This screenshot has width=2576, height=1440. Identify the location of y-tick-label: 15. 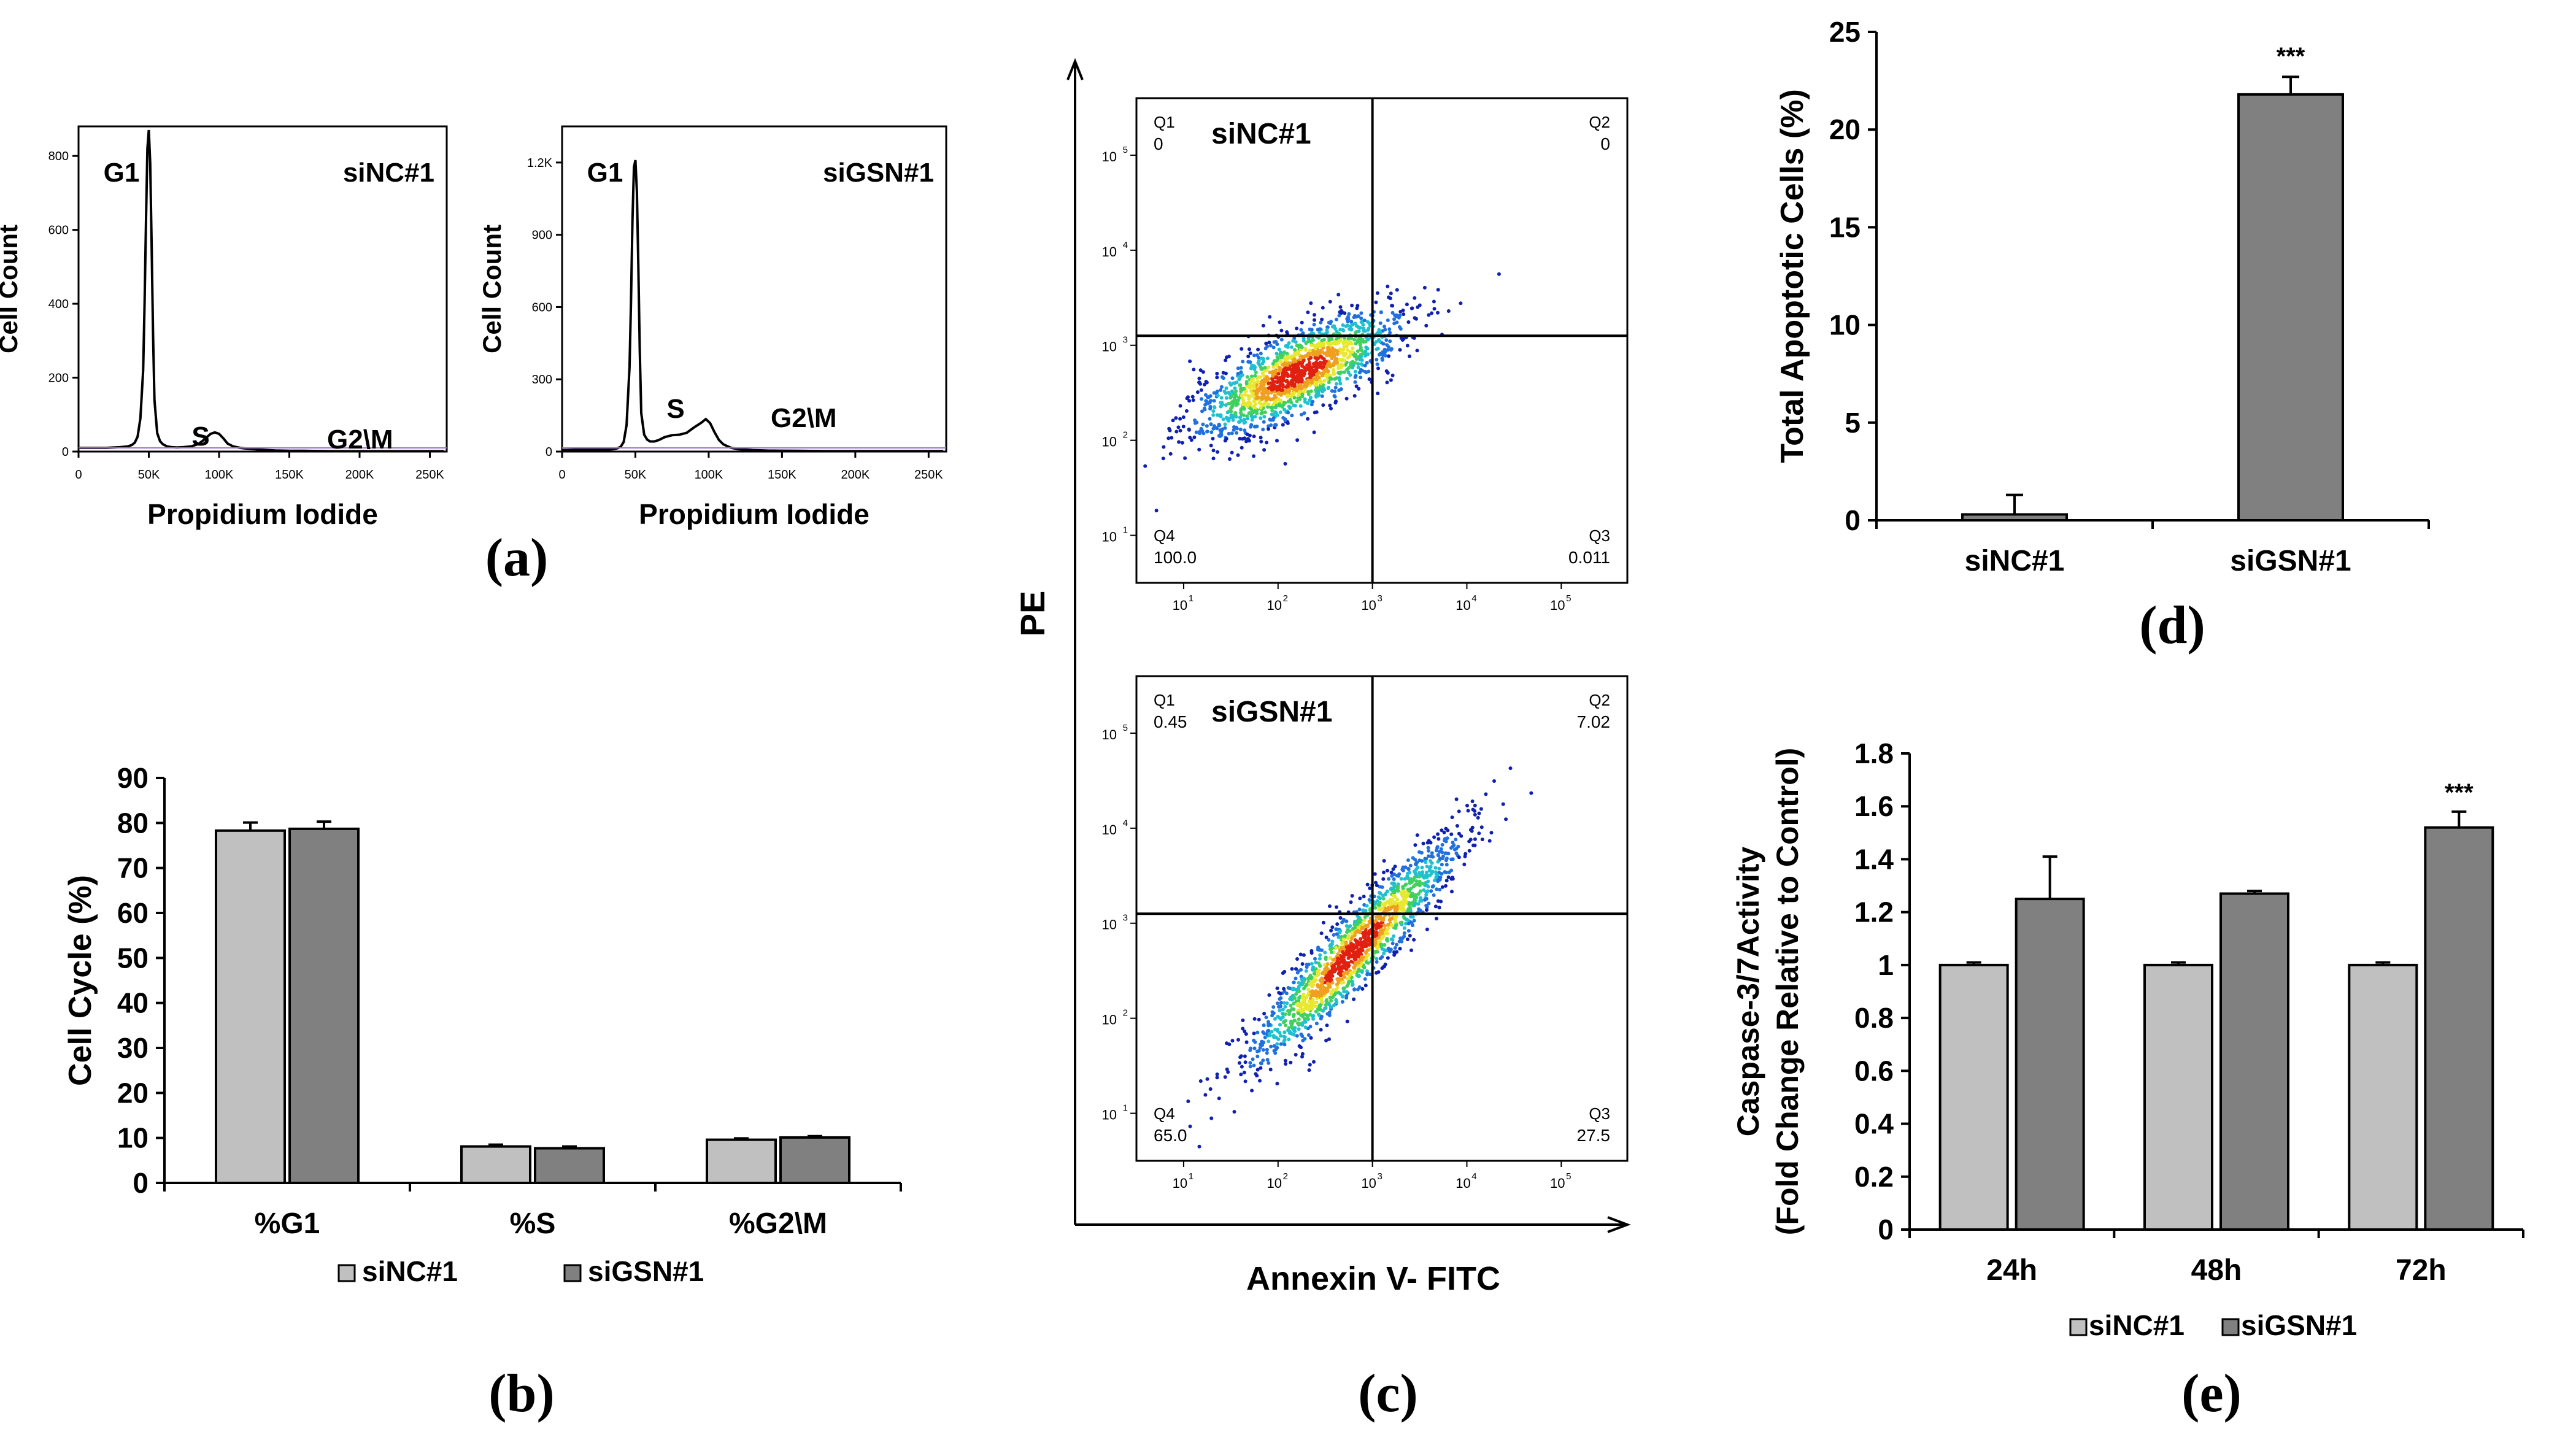
(1845, 227).